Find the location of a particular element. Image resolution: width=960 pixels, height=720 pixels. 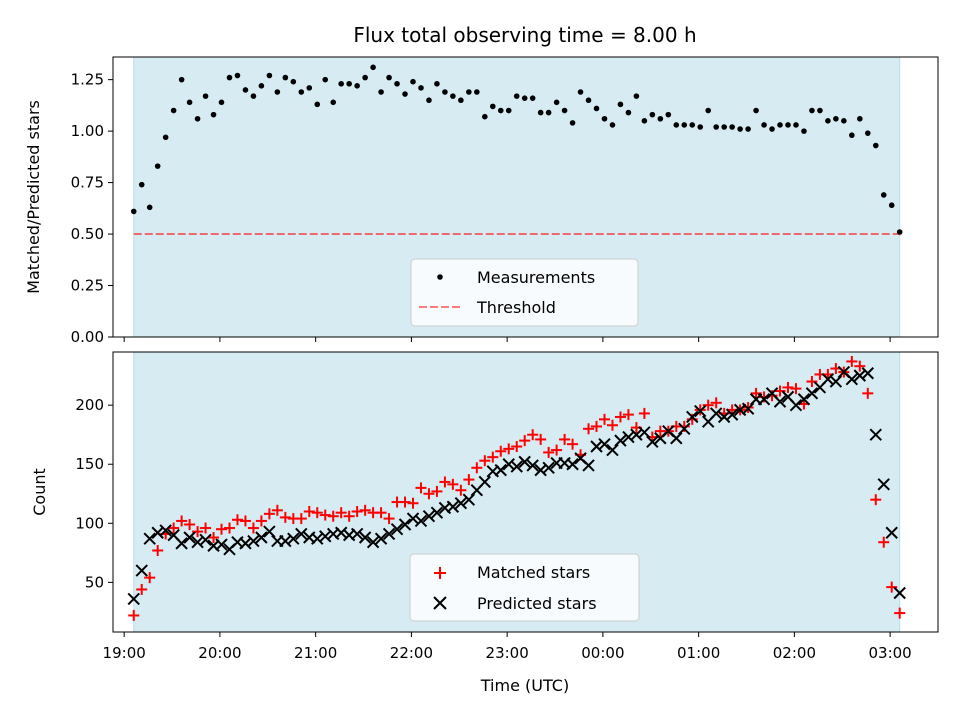

count-x-tick-label: 20:00 is located at coordinates (219, 653).